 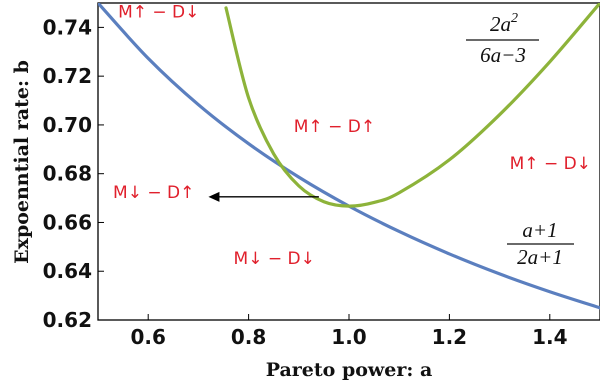 What do you see at coordinates (549, 337) in the screenshot?
I see `x-tick-label: 1.4` at bounding box center [549, 337].